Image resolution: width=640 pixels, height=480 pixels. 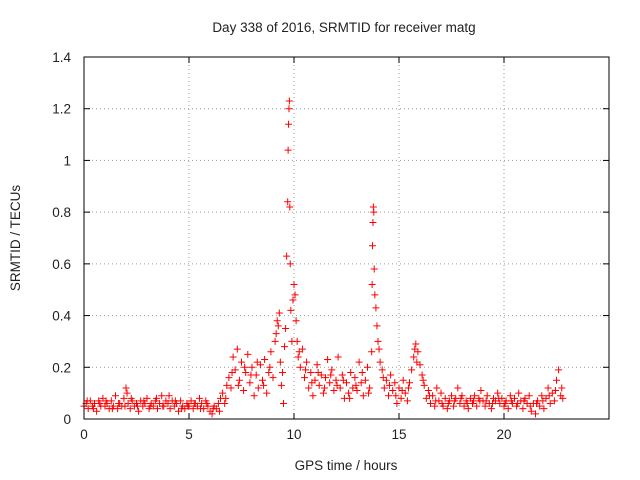 I want to click on x-tick-label: 0, so click(x=84, y=434).